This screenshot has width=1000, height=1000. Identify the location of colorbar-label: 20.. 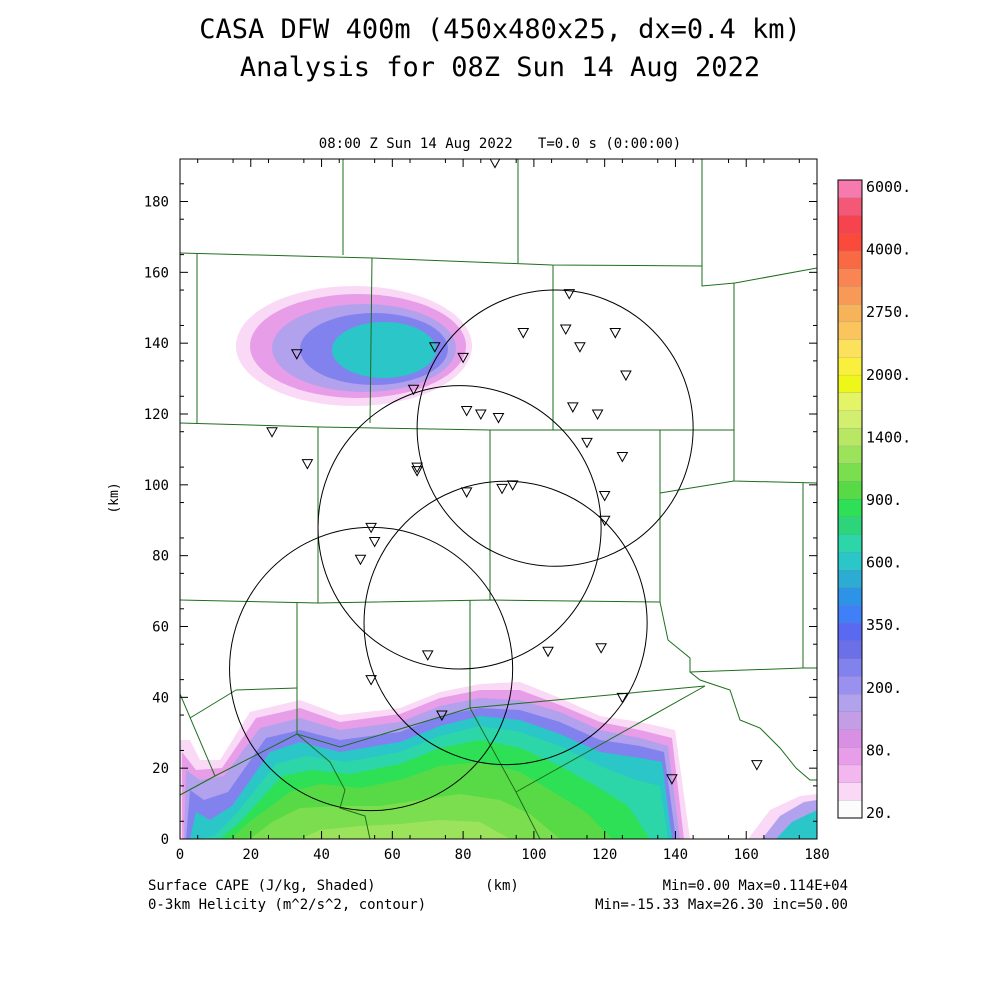
(879, 813).